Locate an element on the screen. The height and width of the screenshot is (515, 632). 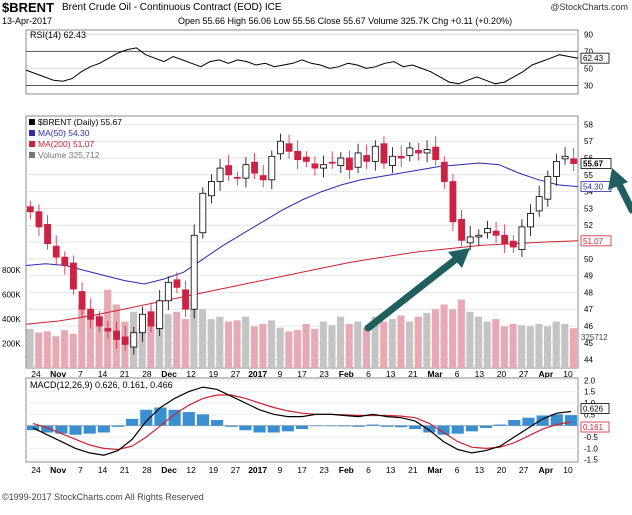
price-tick-label: 50 is located at coordinates (588, 259).